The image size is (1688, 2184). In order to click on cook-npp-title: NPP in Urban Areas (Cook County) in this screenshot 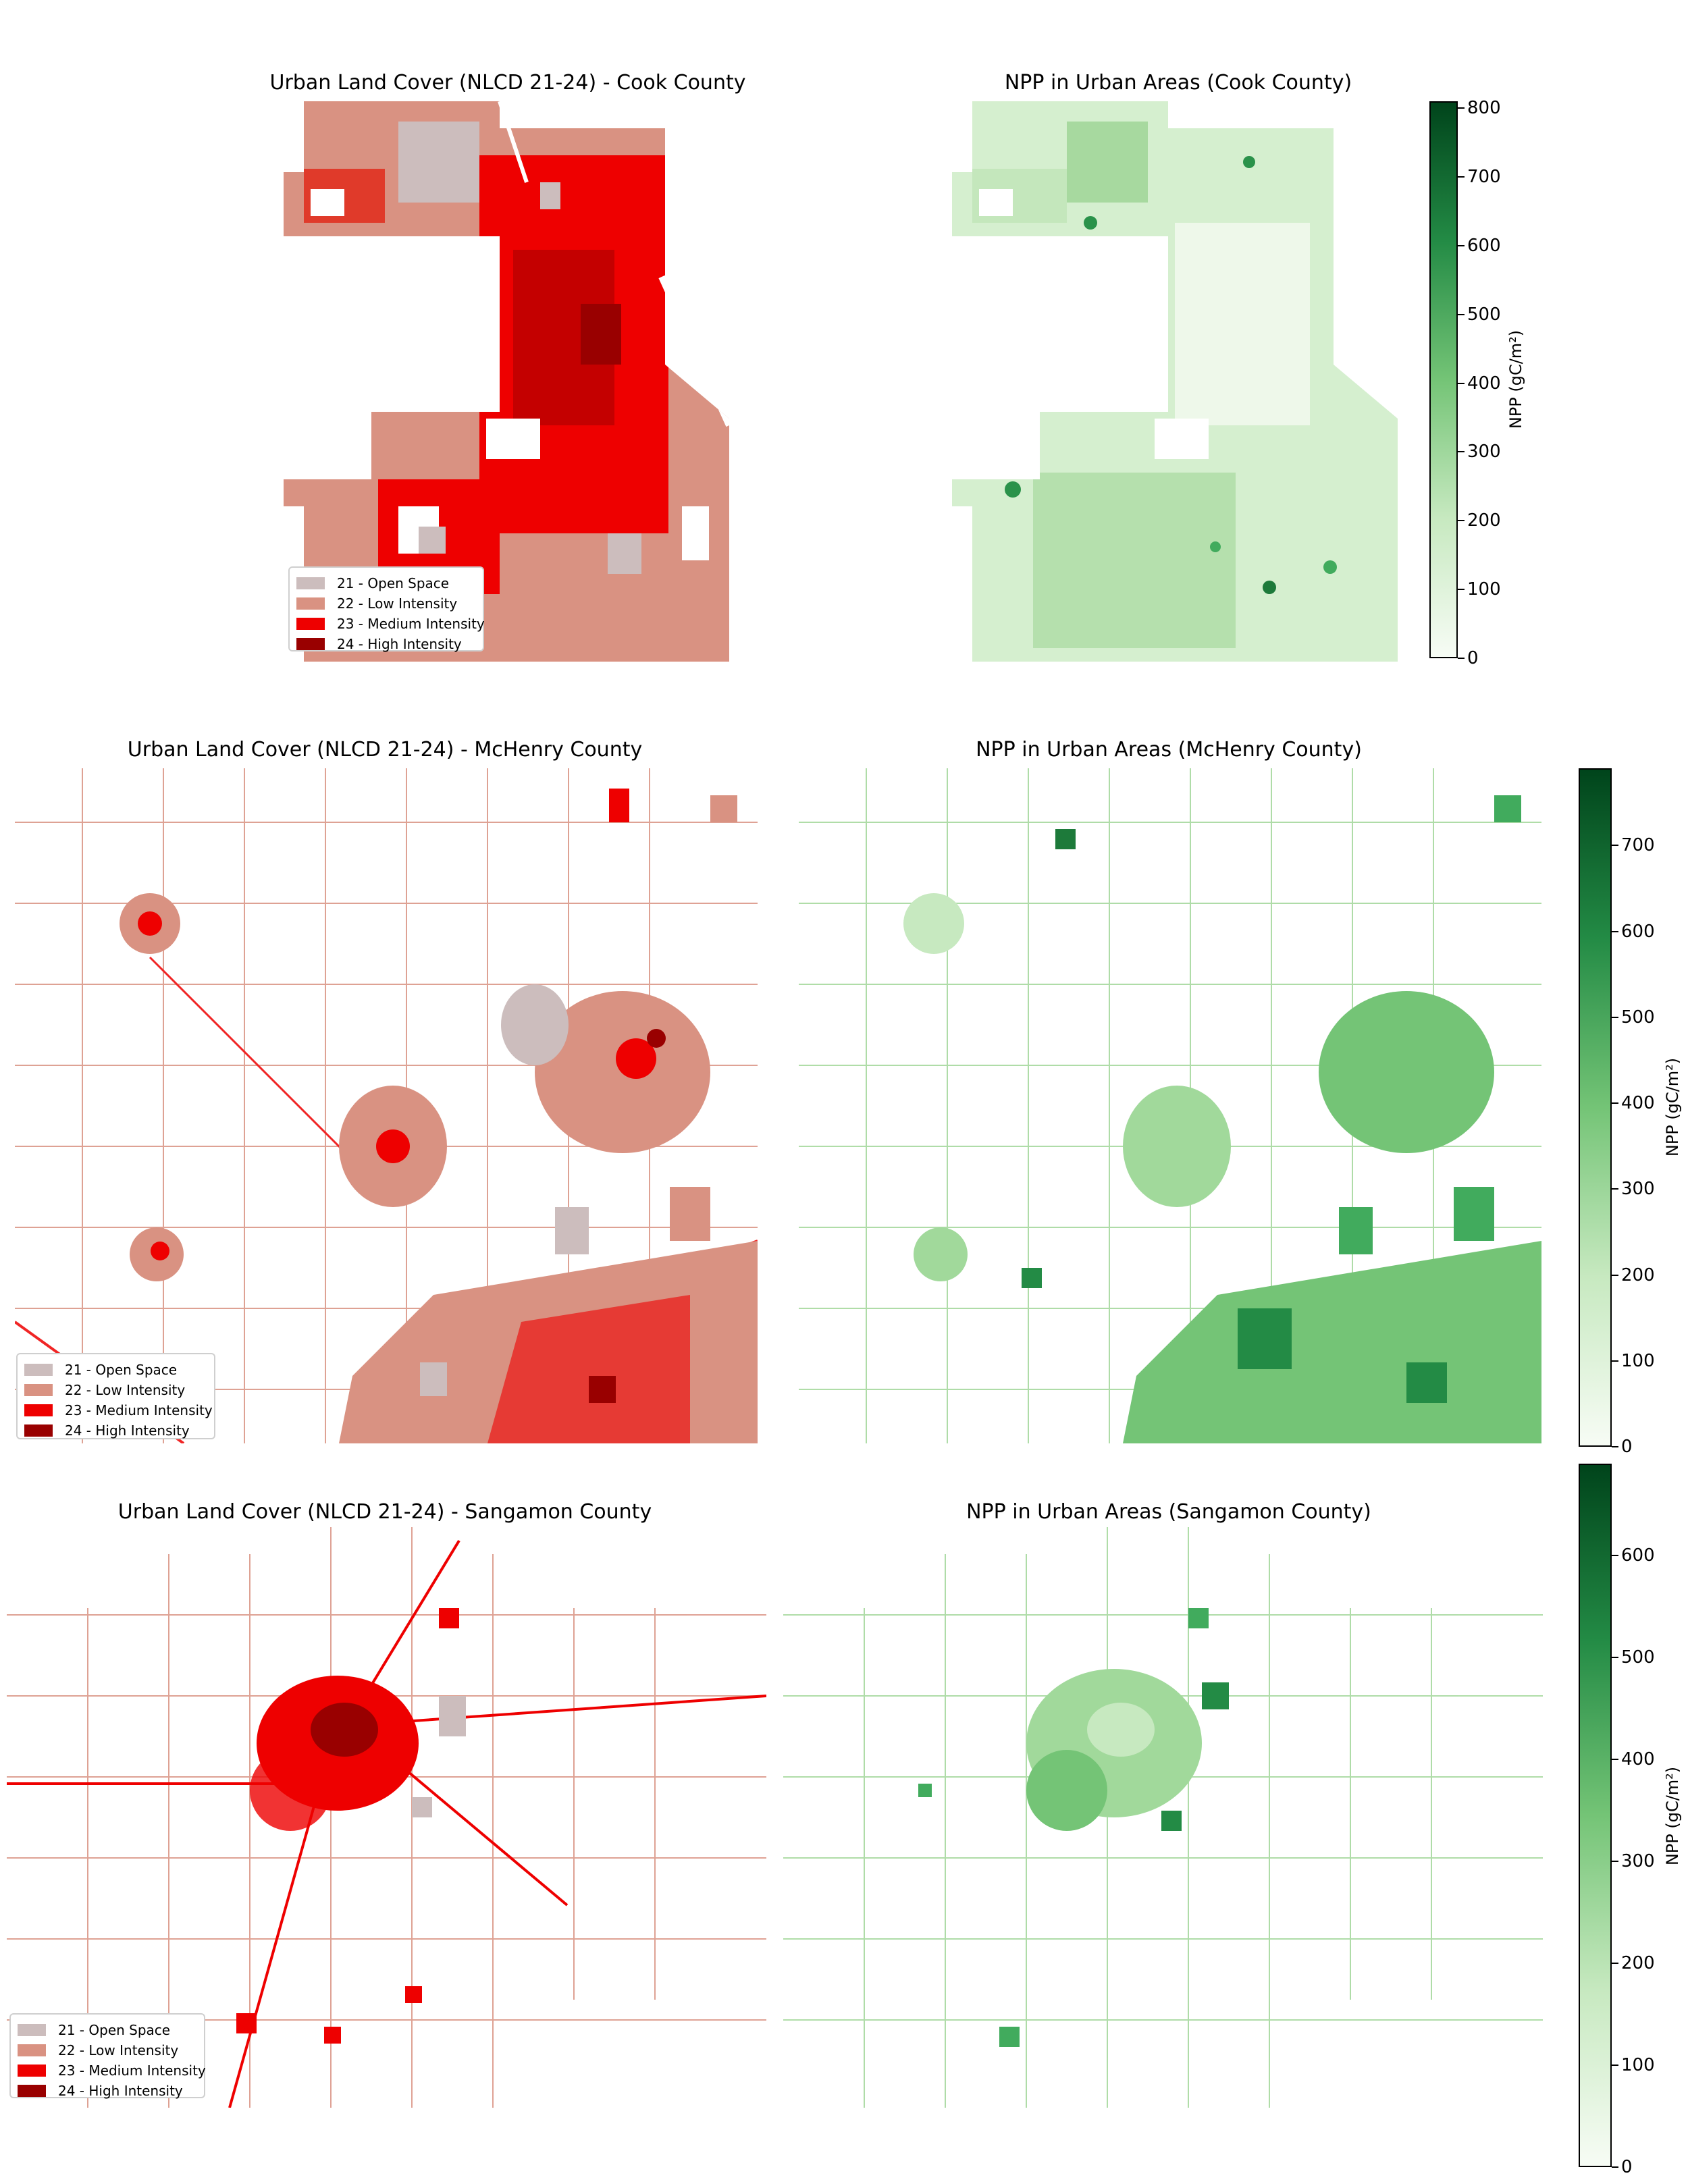, I will do `click(1178, 83)`.